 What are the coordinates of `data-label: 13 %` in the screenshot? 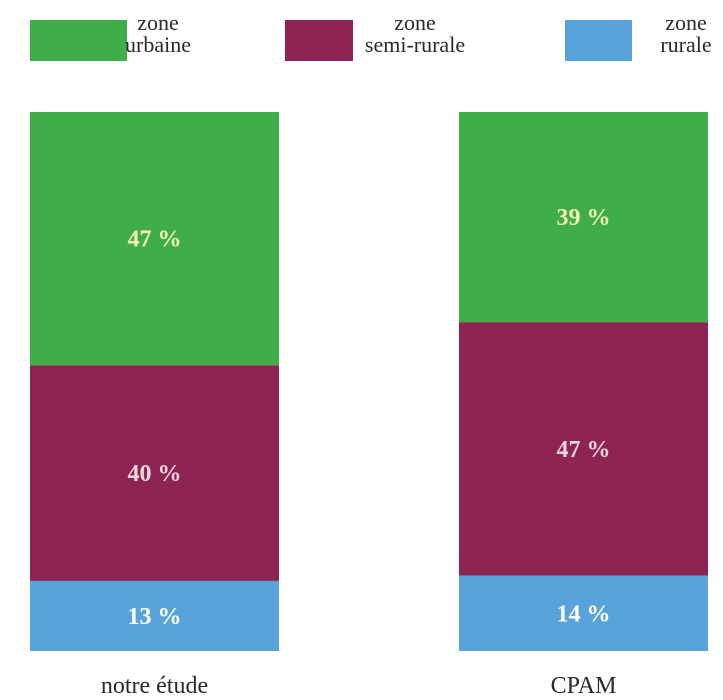 It's located at (155, 617).